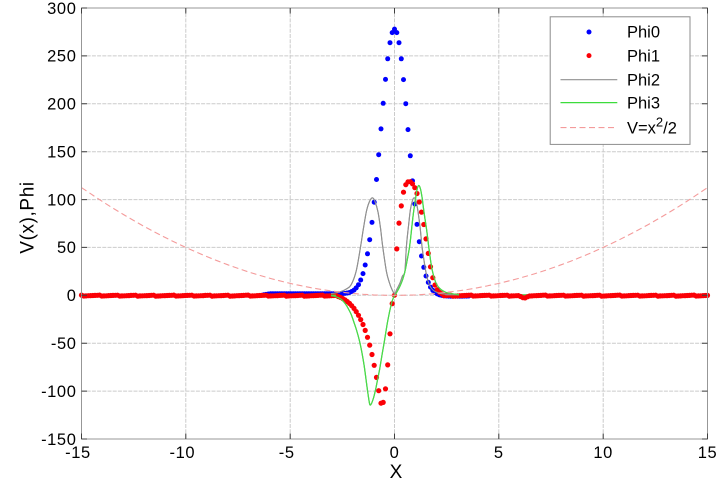 The image size is (720, 488). What do you see at coordinates (652, 125) in the screenshot?
I see `svg-text: V=x2/2` at bounding box center [652, 125].